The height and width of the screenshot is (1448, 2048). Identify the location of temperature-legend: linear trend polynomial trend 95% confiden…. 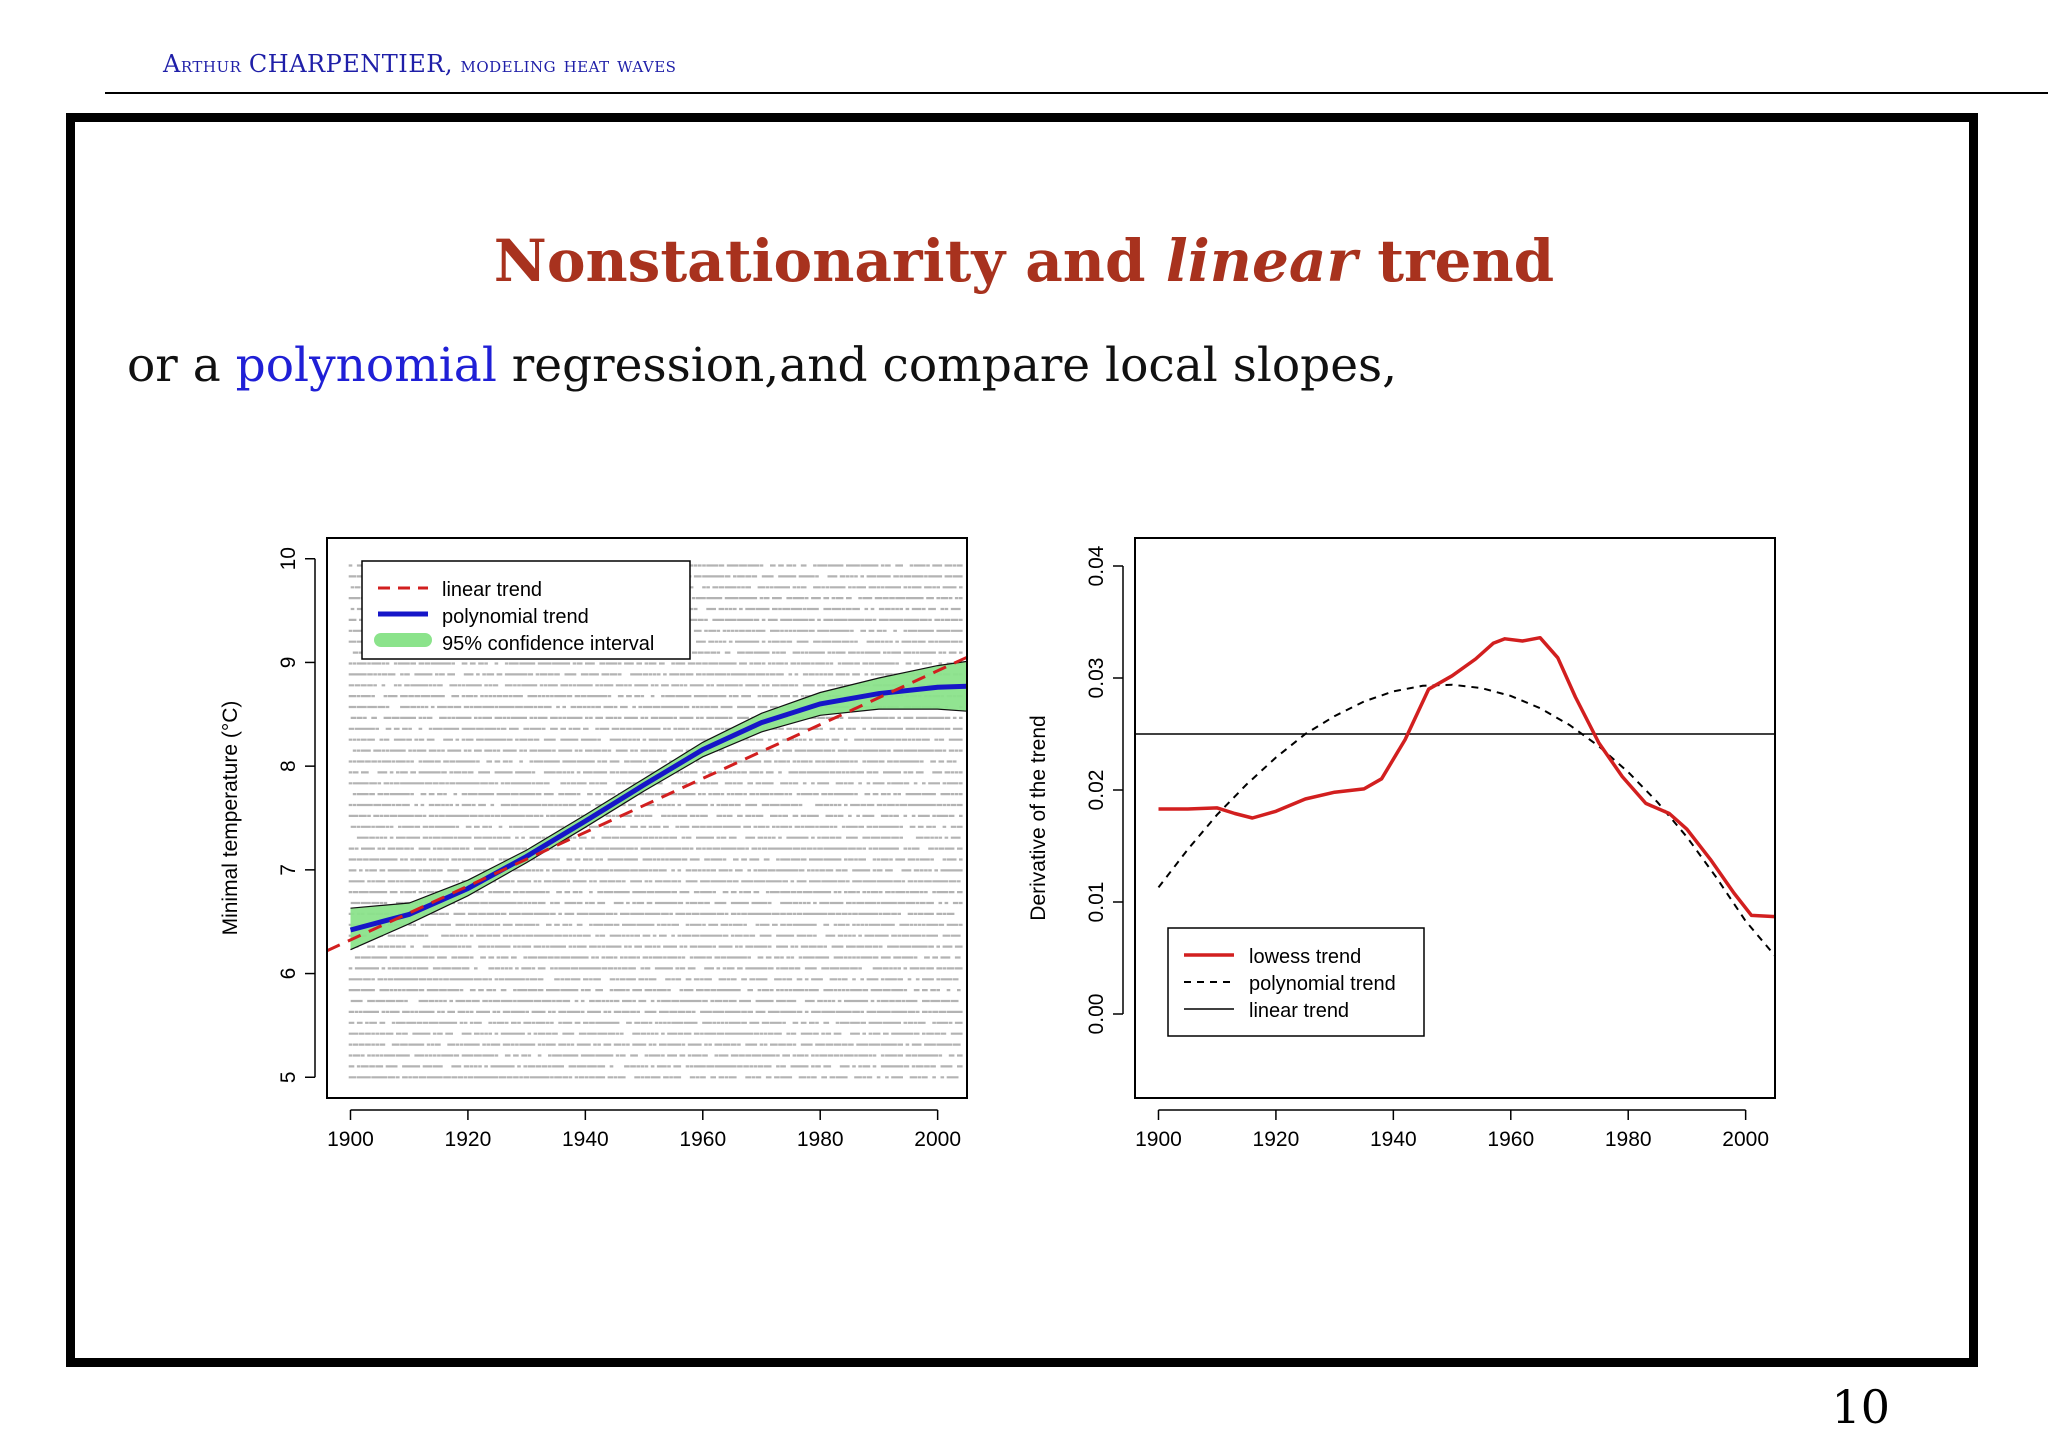
(526, 610).